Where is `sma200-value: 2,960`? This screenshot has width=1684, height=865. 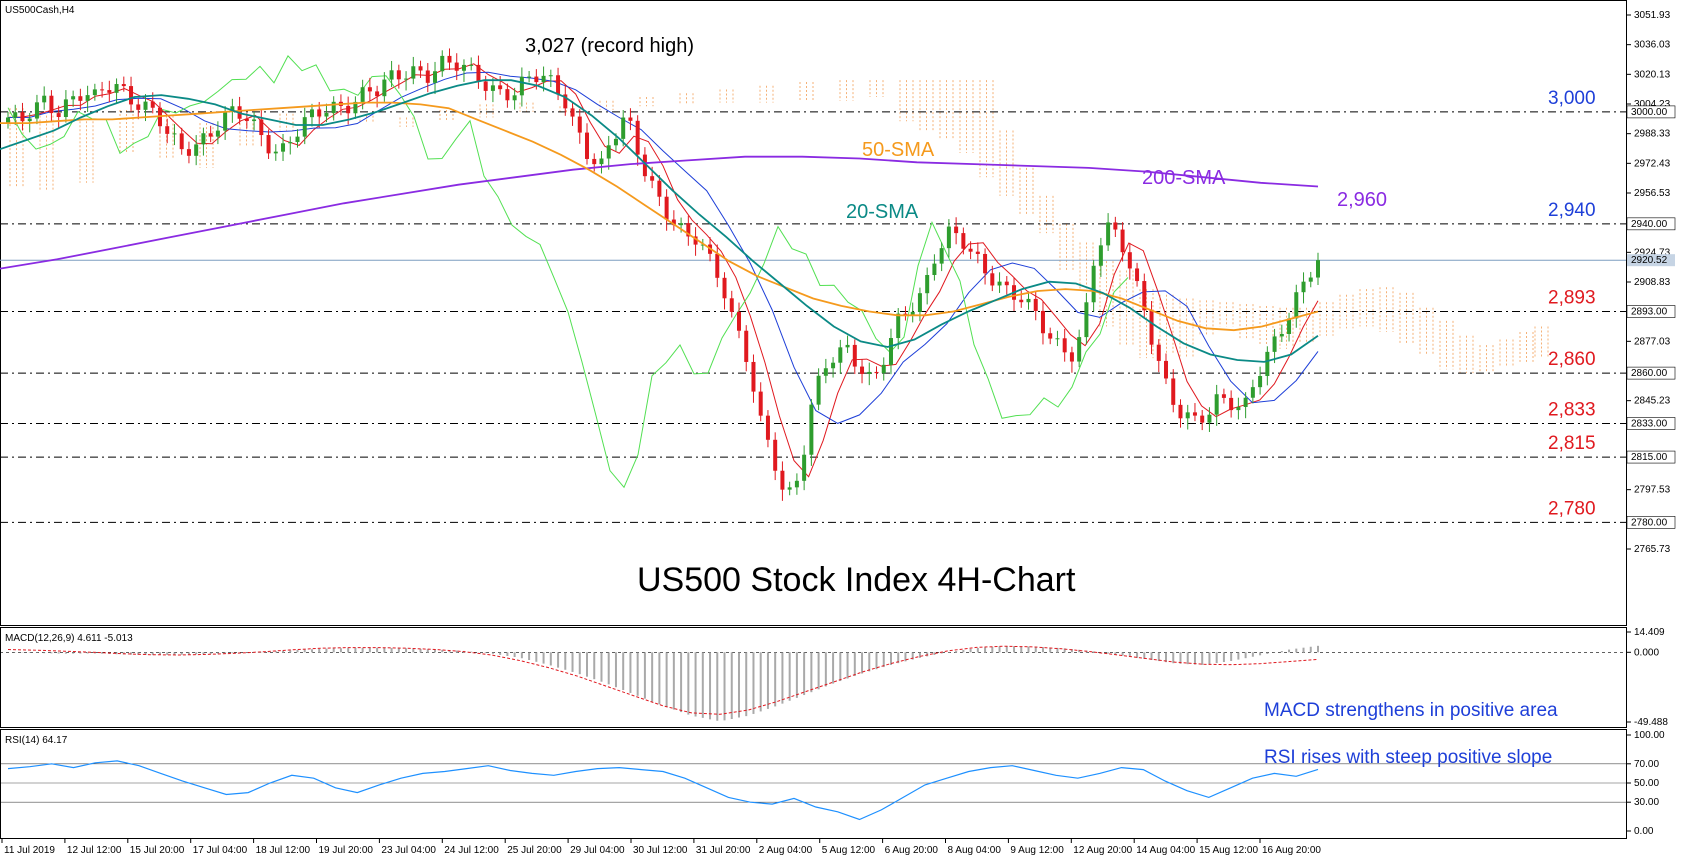
sma200-value: 2,960 is located at coordinates (1362, 200).